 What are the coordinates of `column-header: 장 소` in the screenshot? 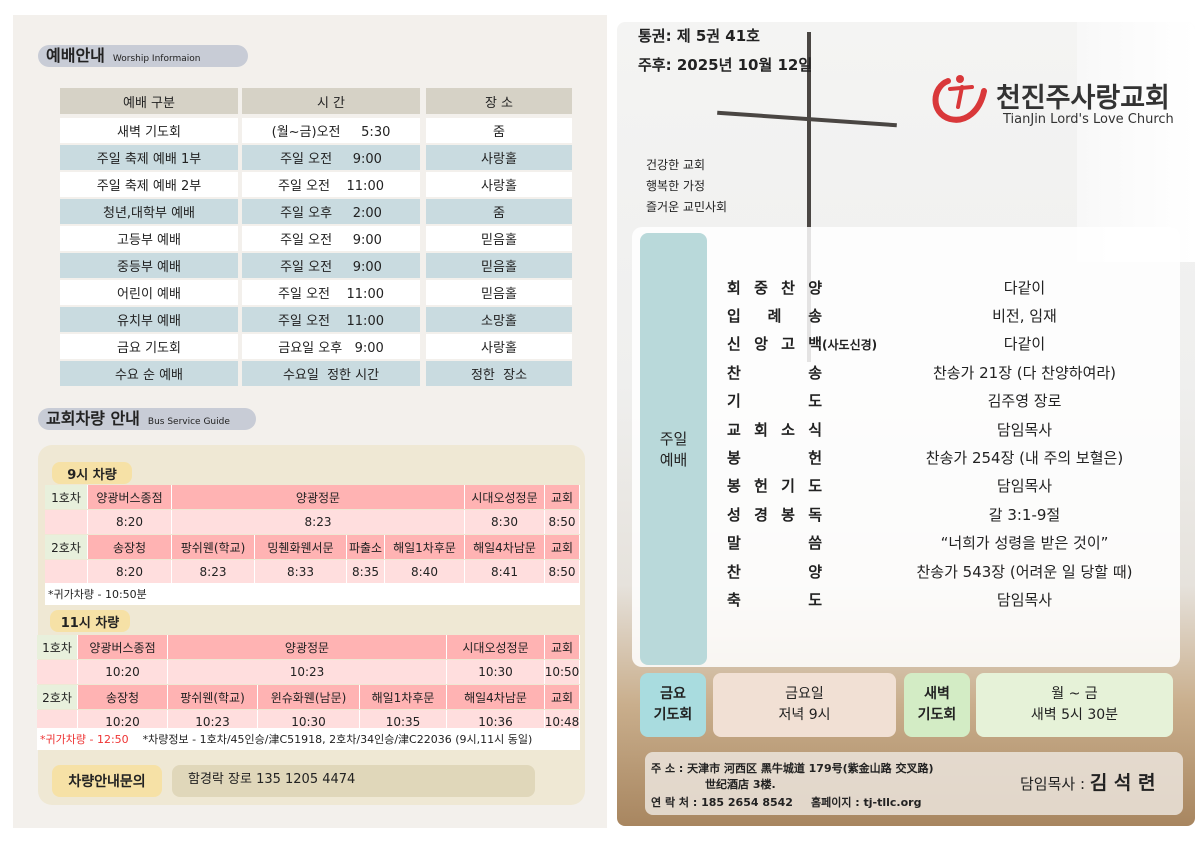 It's located at (499, 101).